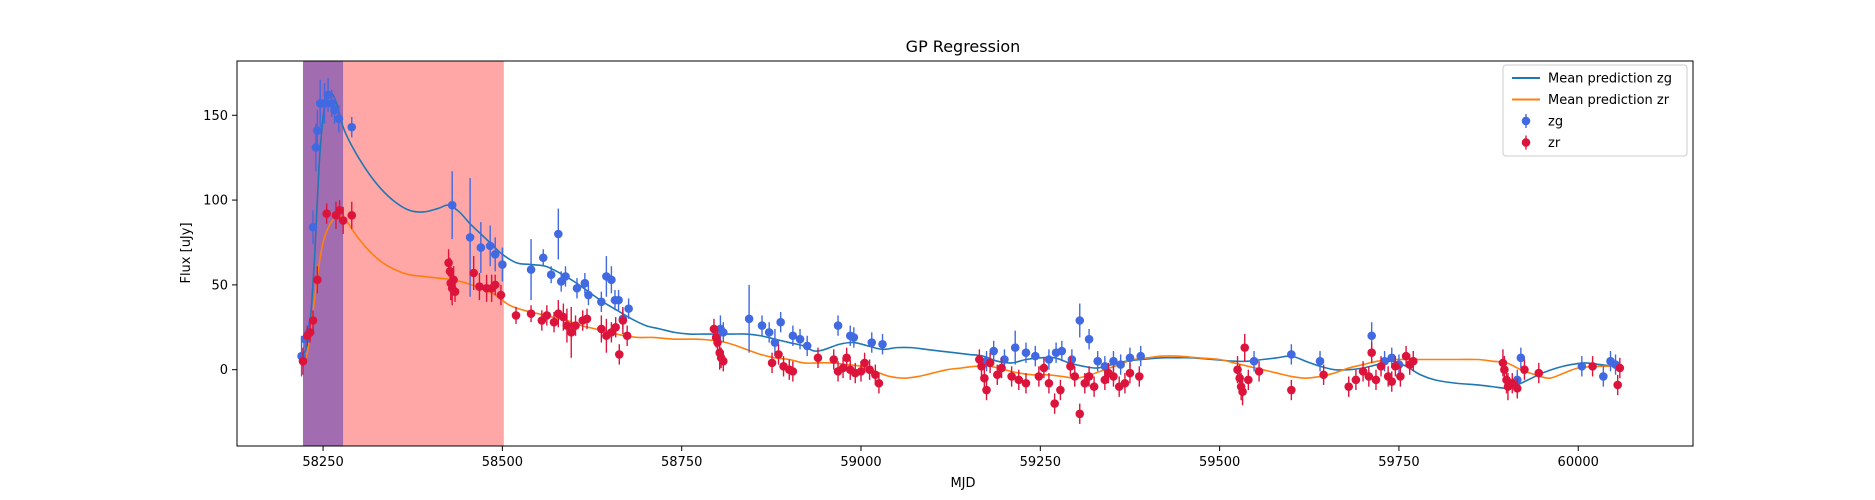  What do you see at coordinates (322, 462) in the screenshot?
I see `x-tick-label: 58250` at bounding box center [322, 462].